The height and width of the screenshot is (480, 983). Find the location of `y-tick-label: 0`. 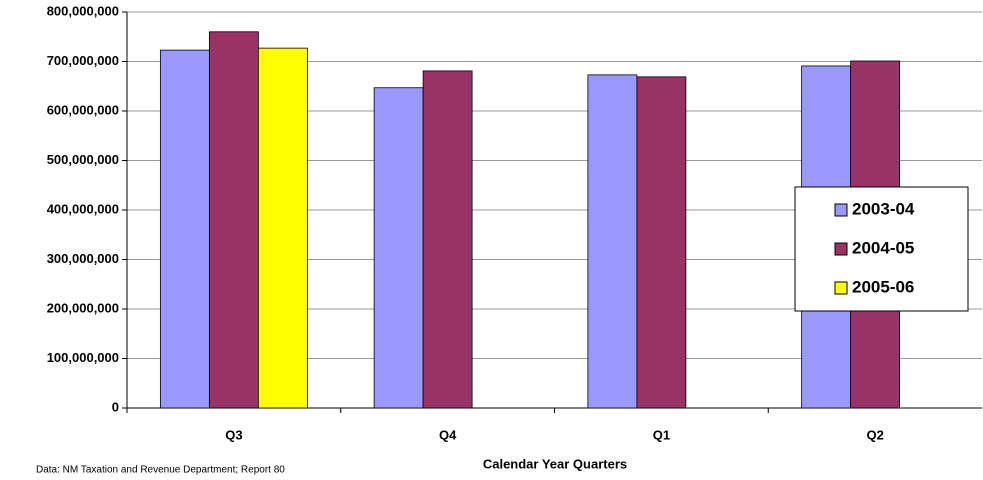

y-tick-label: 0 is located at coordinates (115, 406).